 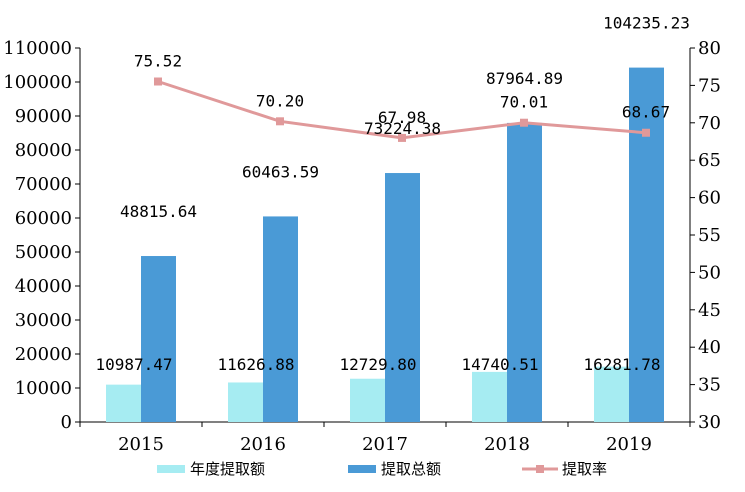 What do you see at coordinates (402, 128) in the screenshot?
I see `bar-data-label: 73224.38` at bounding box center [402, 128].